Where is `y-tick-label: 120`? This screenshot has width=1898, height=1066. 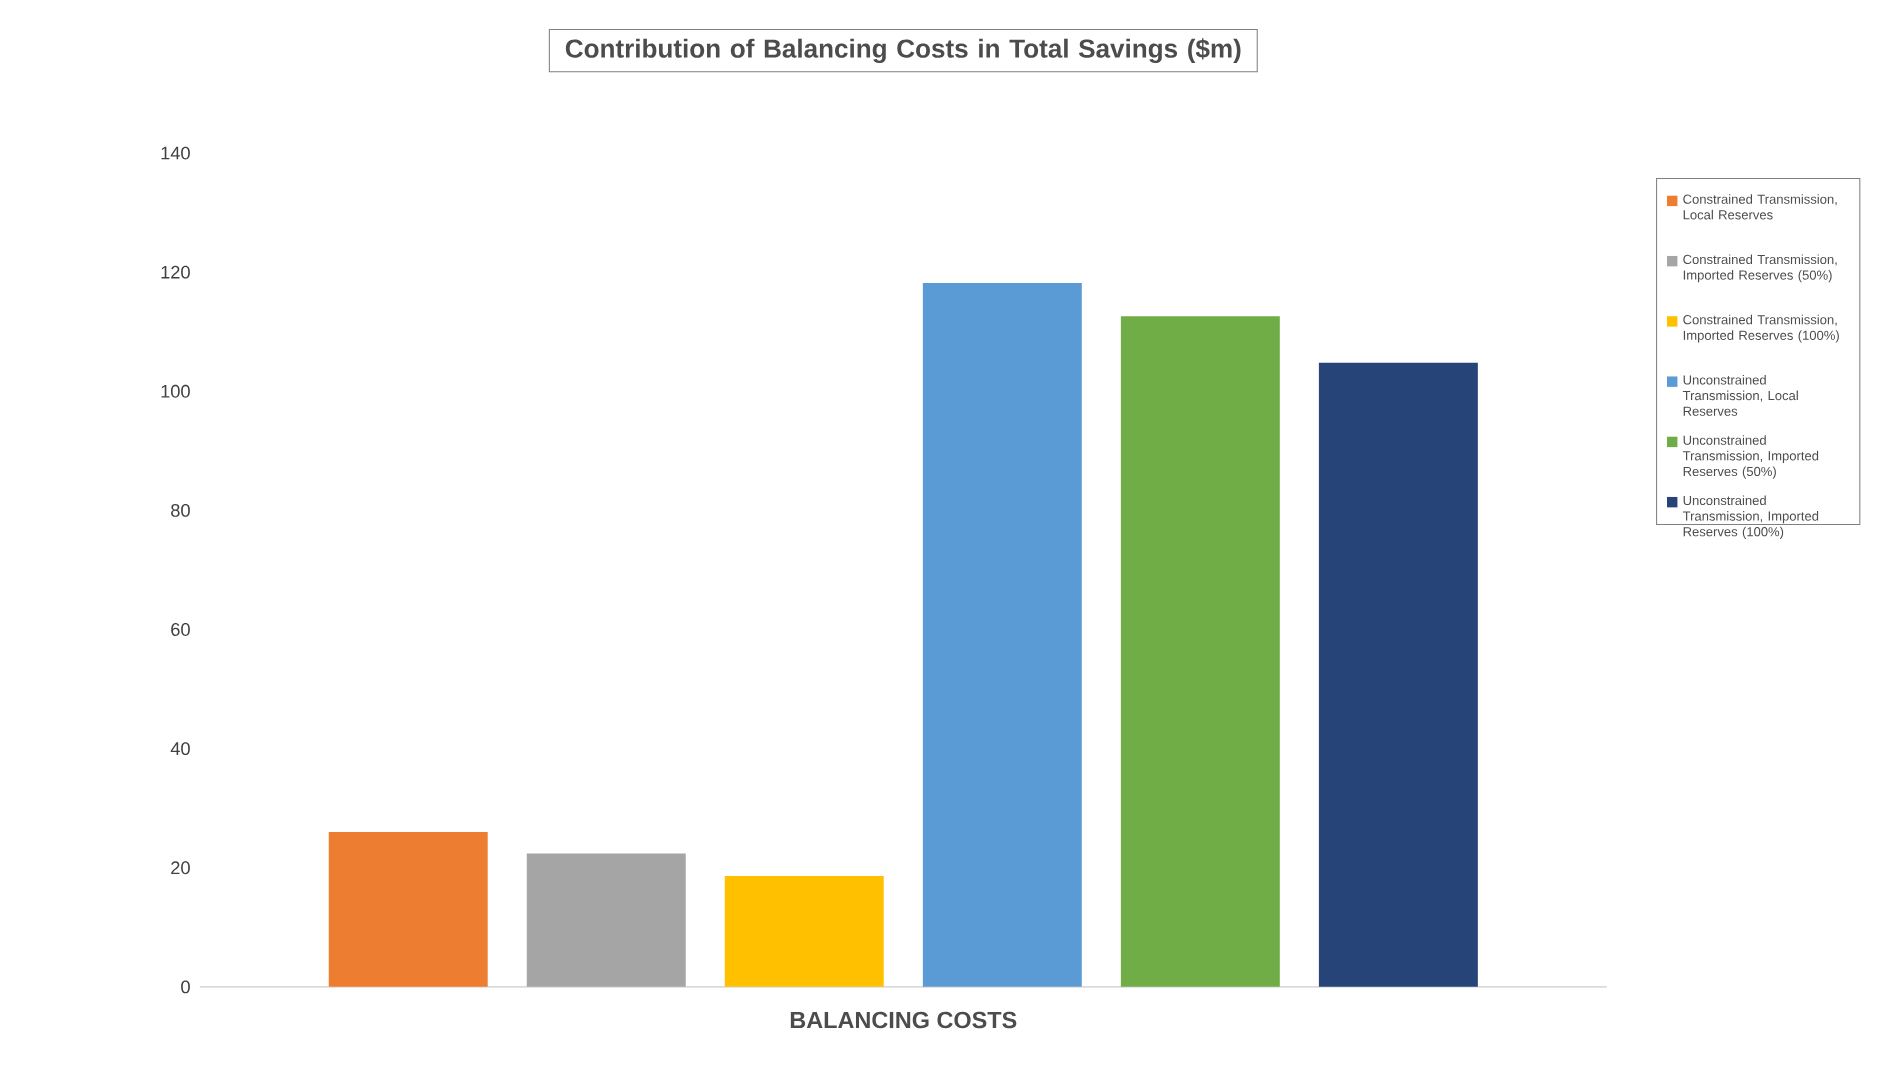
y-tick-label: 120 is located at coordinates (175, 273).